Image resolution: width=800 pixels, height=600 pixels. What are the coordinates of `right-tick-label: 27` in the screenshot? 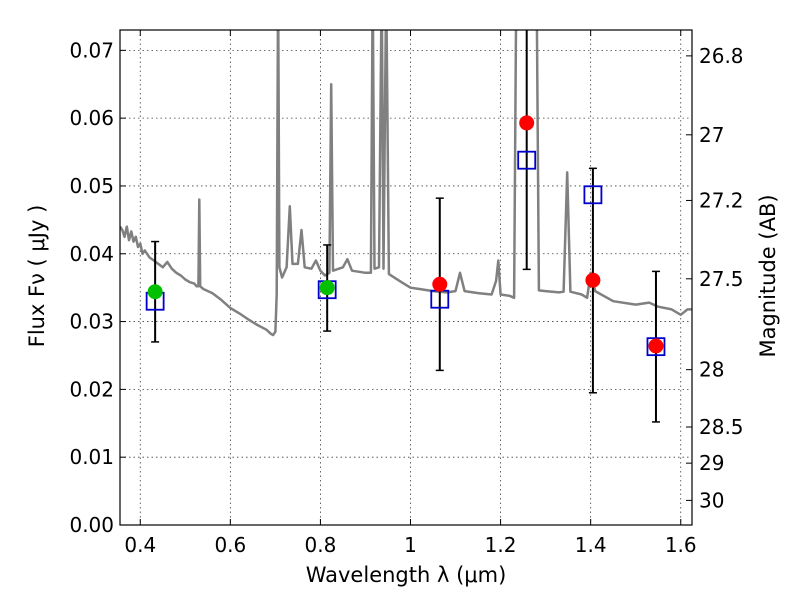 It's located at (711, 135).